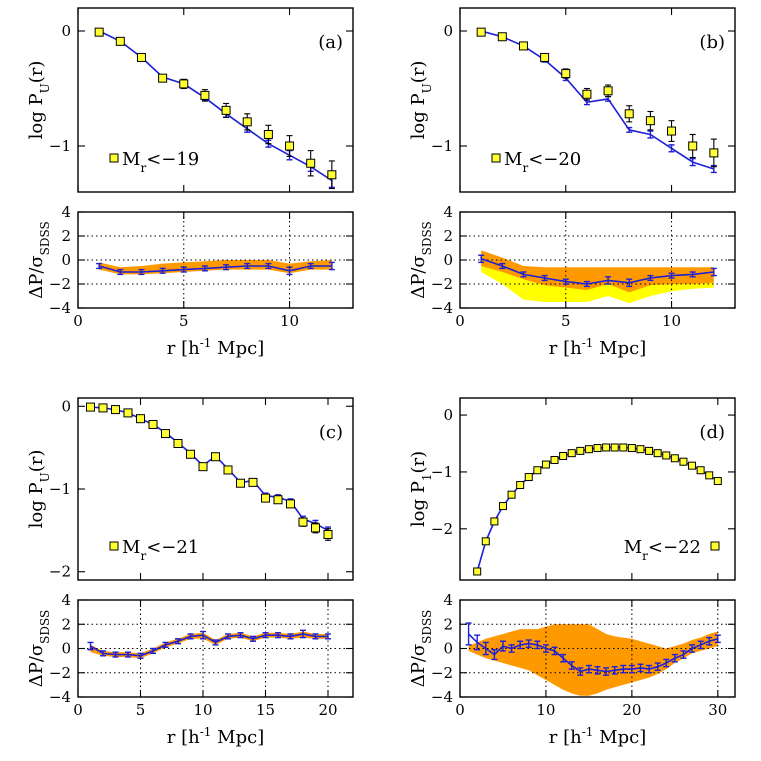 Image resolution: width=761 pixels, height=761 pixels. Describe the element at coordinates (593, 660) in the screenshot. I see `band-orange` at that location.